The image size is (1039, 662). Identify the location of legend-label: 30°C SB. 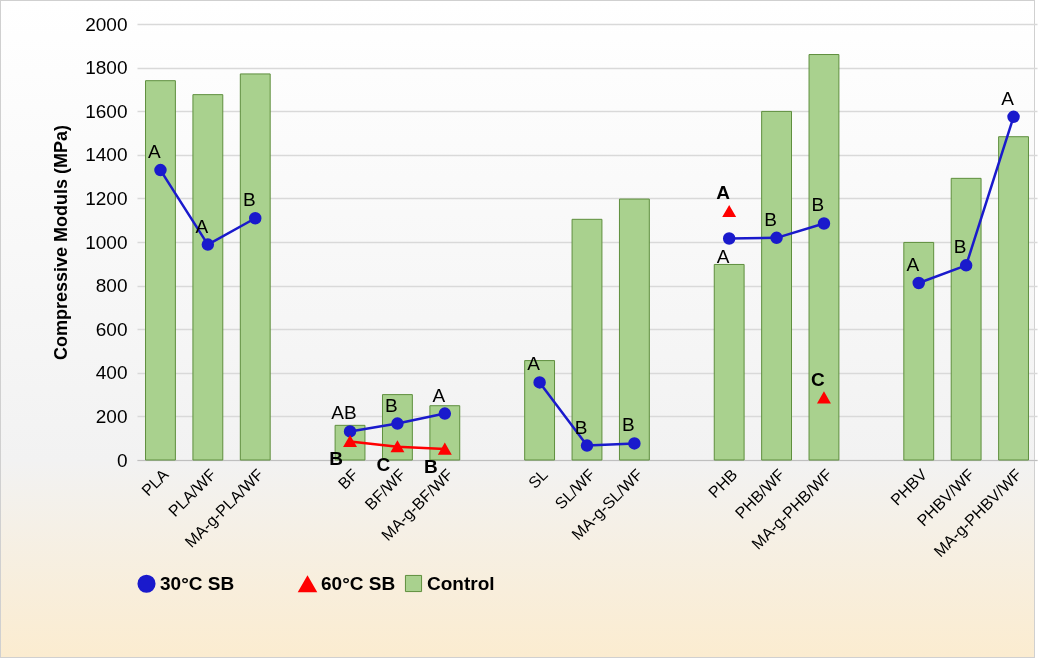
(197, 583).